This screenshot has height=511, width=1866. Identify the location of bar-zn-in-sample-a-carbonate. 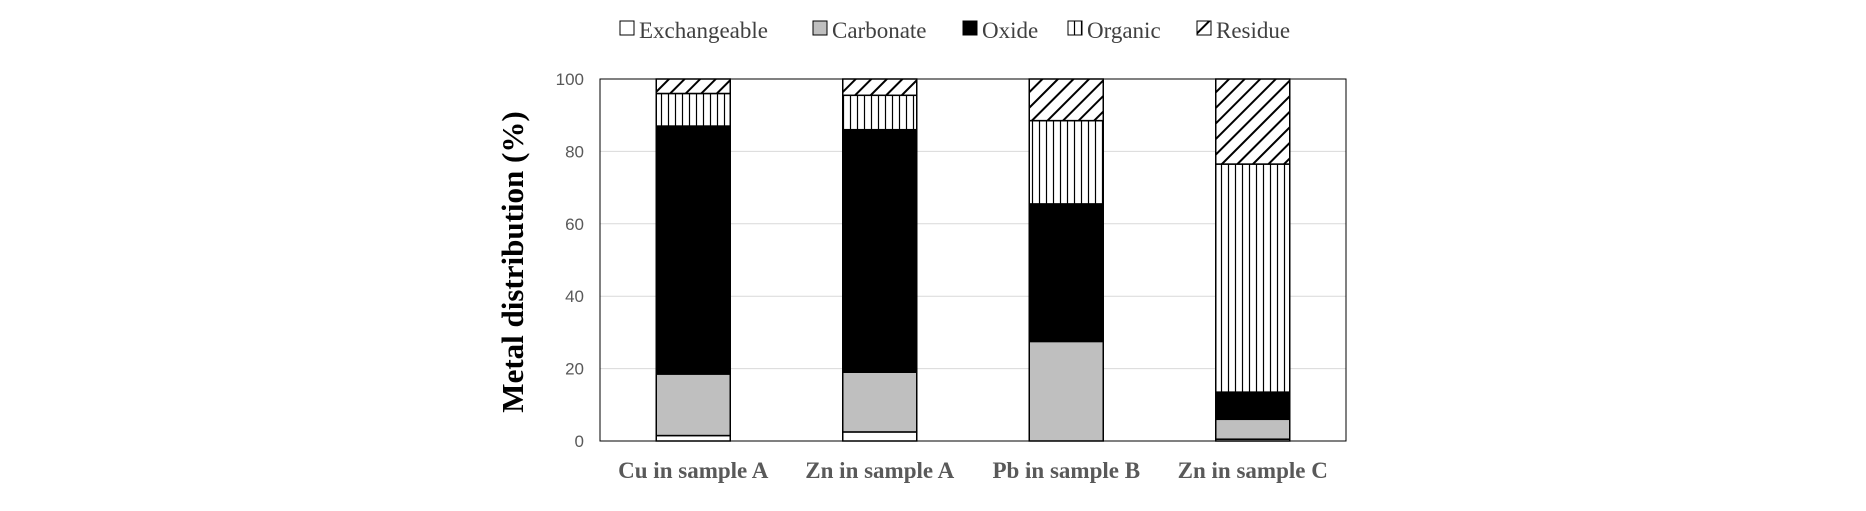
(880, 402).